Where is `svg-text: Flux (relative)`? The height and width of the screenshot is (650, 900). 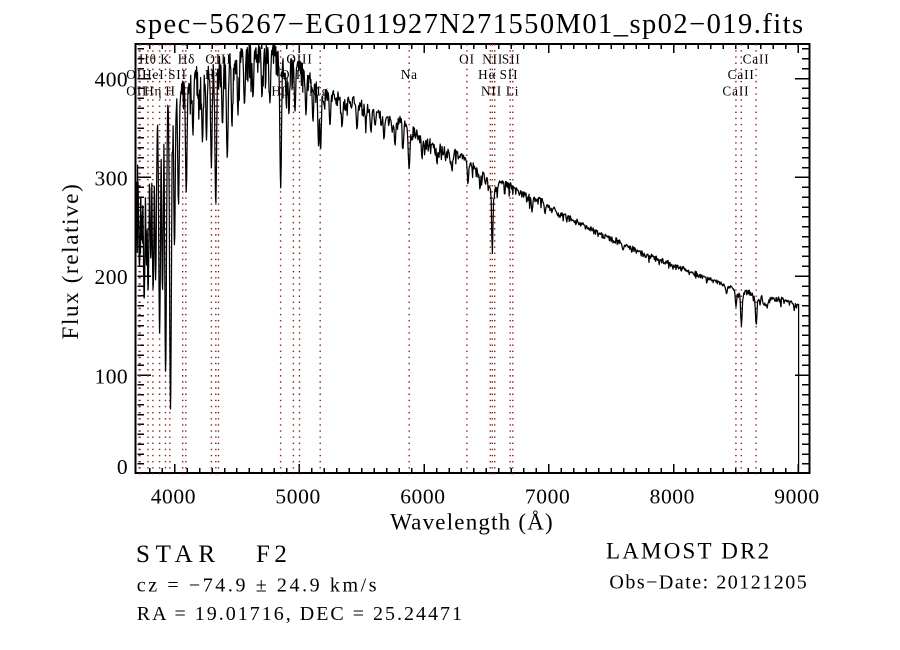 svg-text: Flux (relative) is located at coordinates (70, 261).